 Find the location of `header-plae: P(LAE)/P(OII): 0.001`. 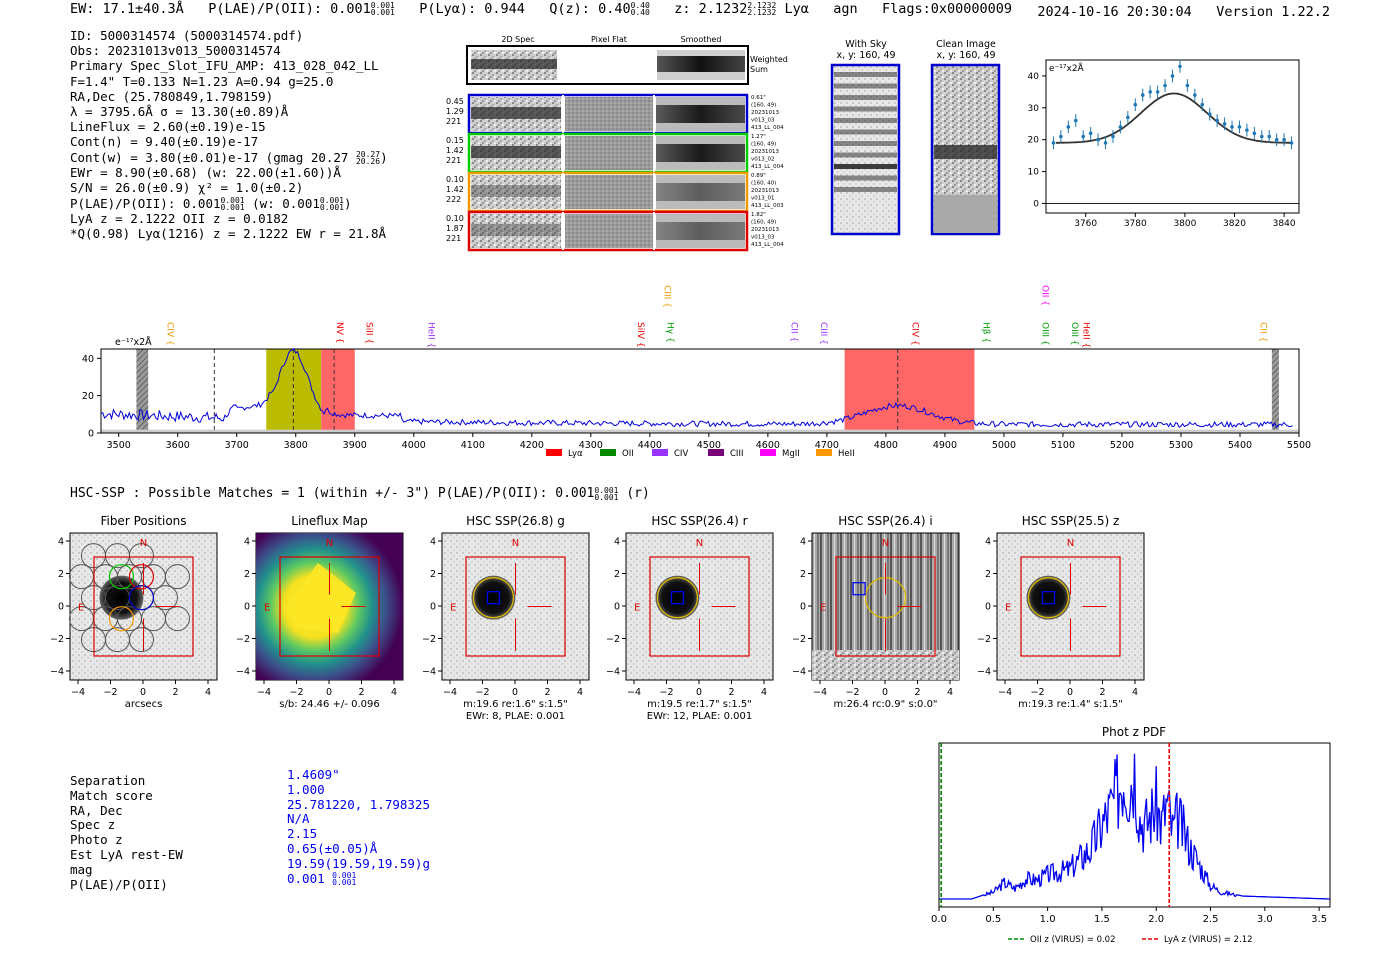

header-plae: P(LAE)/P(OII): 0.001 is located at coordinates (289, 9).